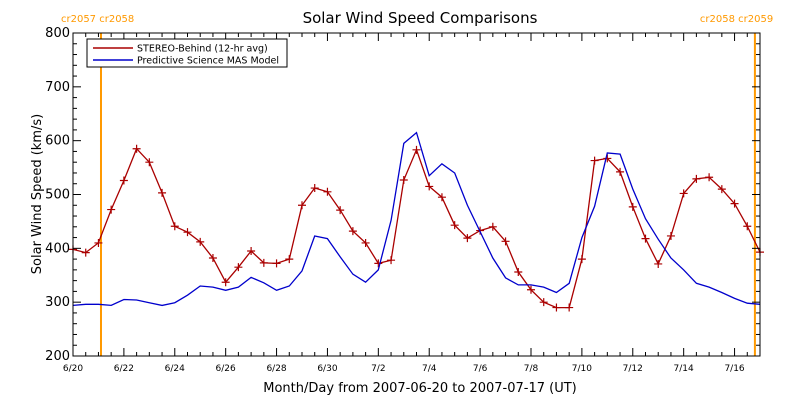 The width and height of the screenshot is (800, 400). What do you see at coordinates (208, 61) in the screenshot?
I see `legend-label: Predictive Science MAS Model` at bounding box center [208, 61].